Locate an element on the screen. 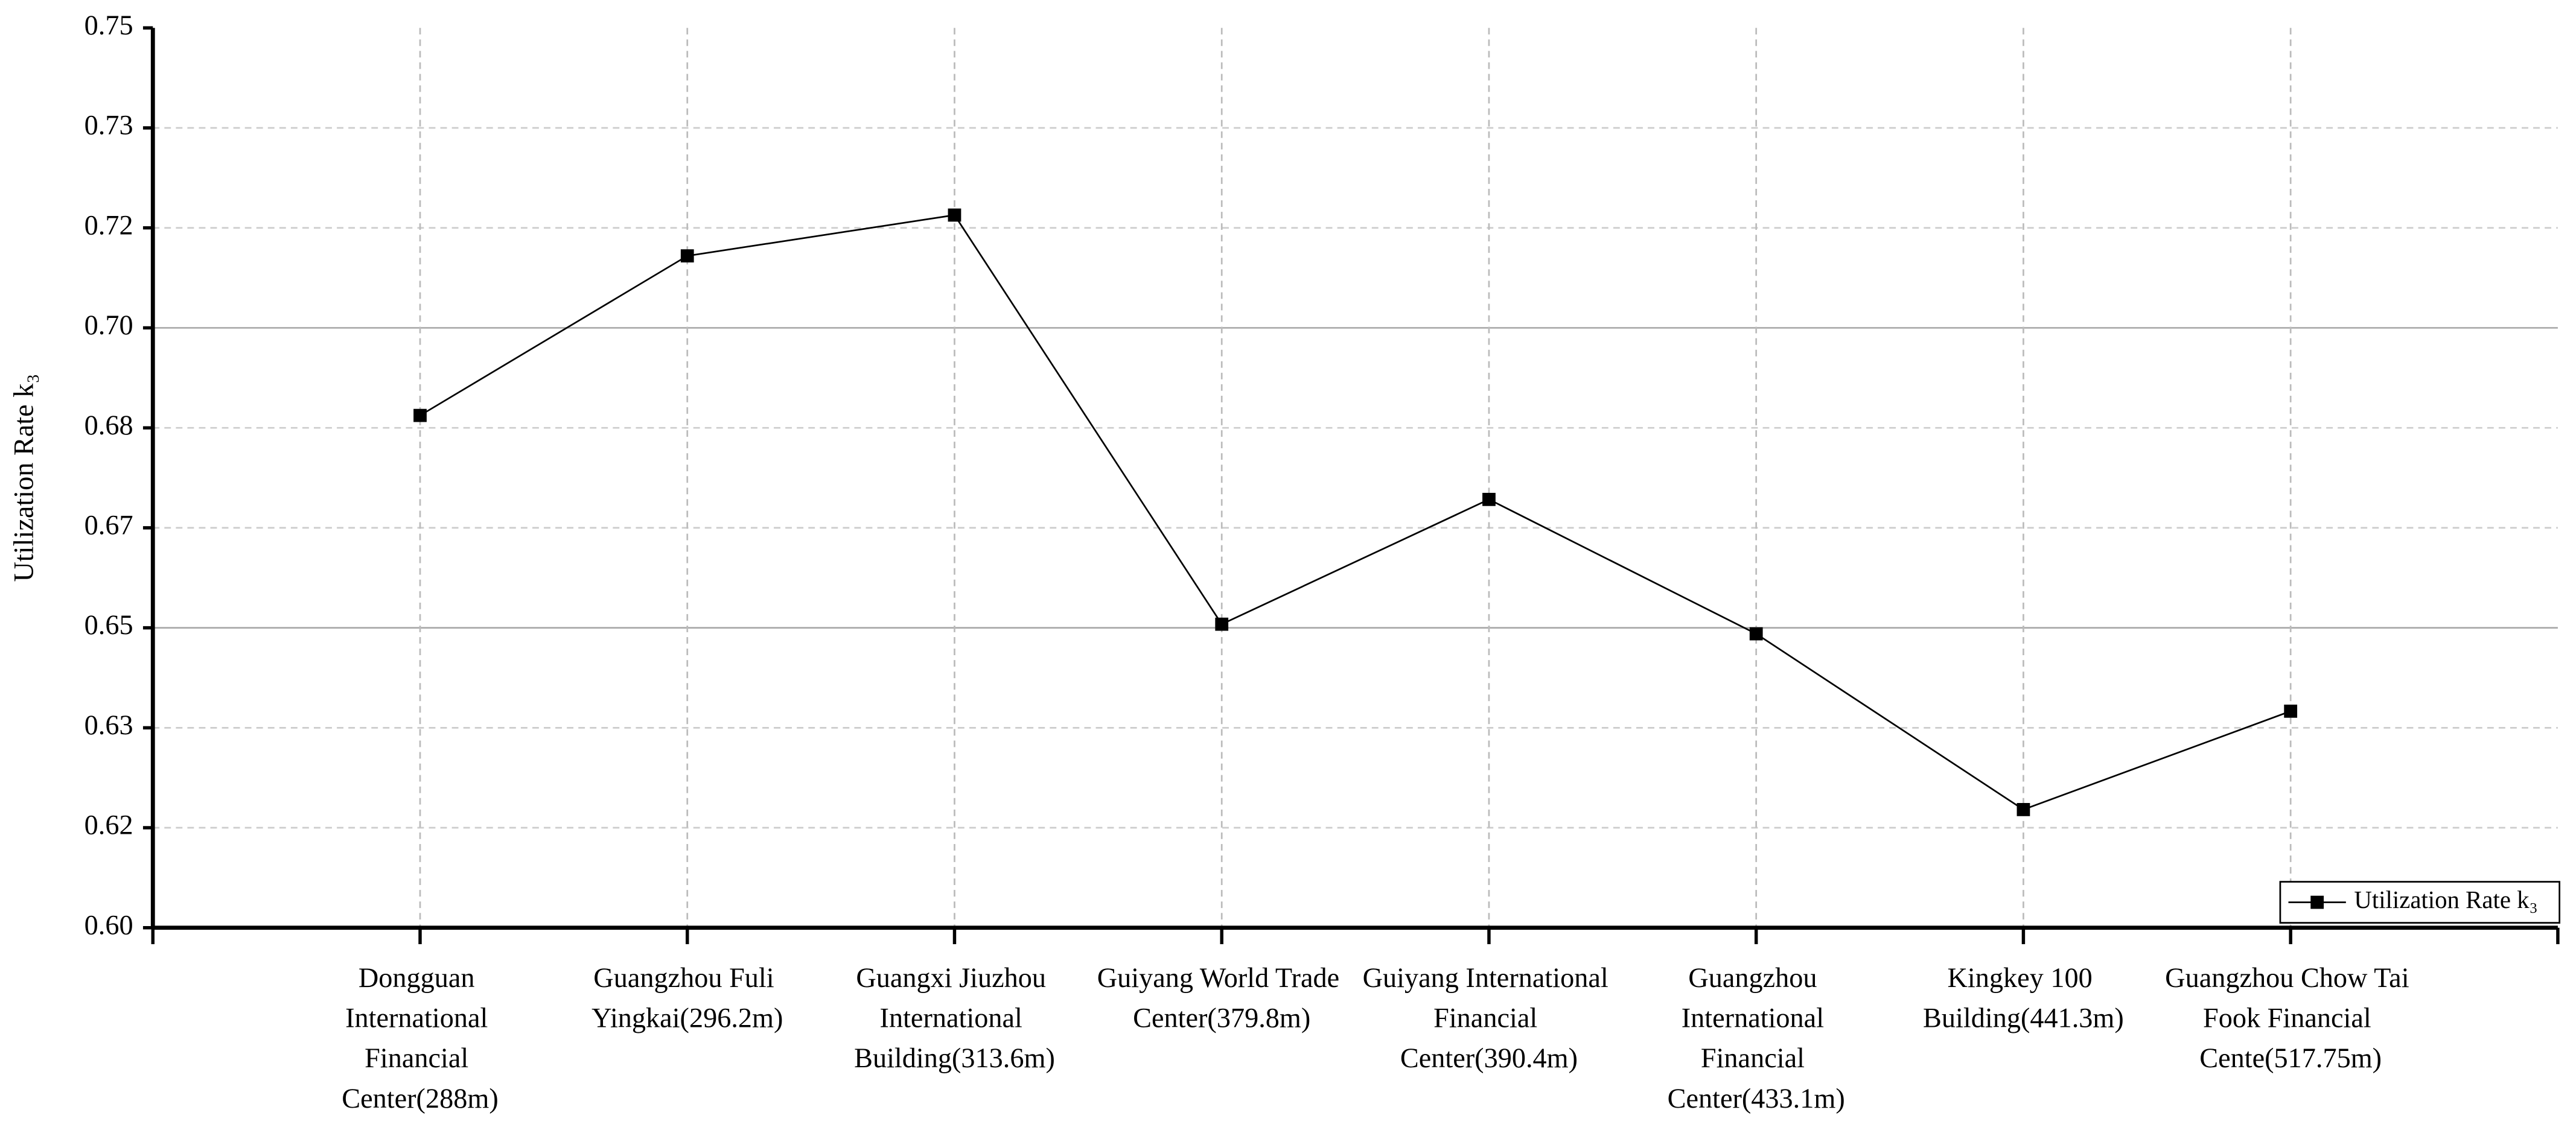 Image resolution: width=2576 pixels, height=1133 pixels. x-tick-label-line: Cente(517.75m) is located at coordinates (2290, 1058).